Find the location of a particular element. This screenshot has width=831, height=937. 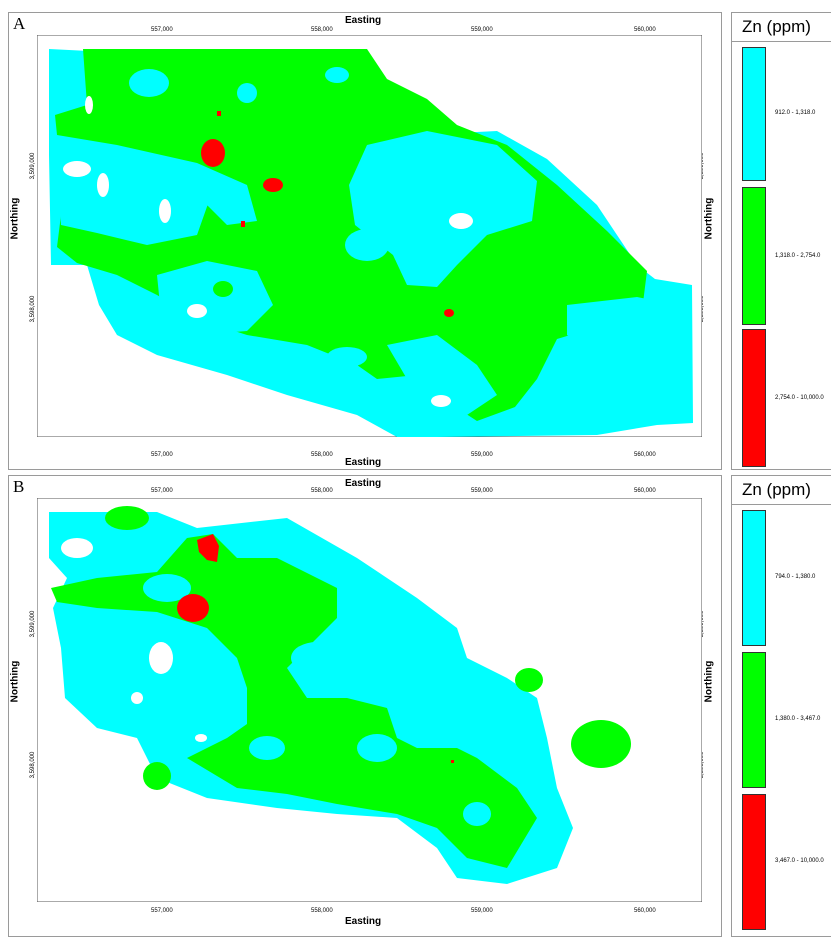

legend-range-label: 3,467.0 - 10,000.0 is located at coordinates (799, 861).